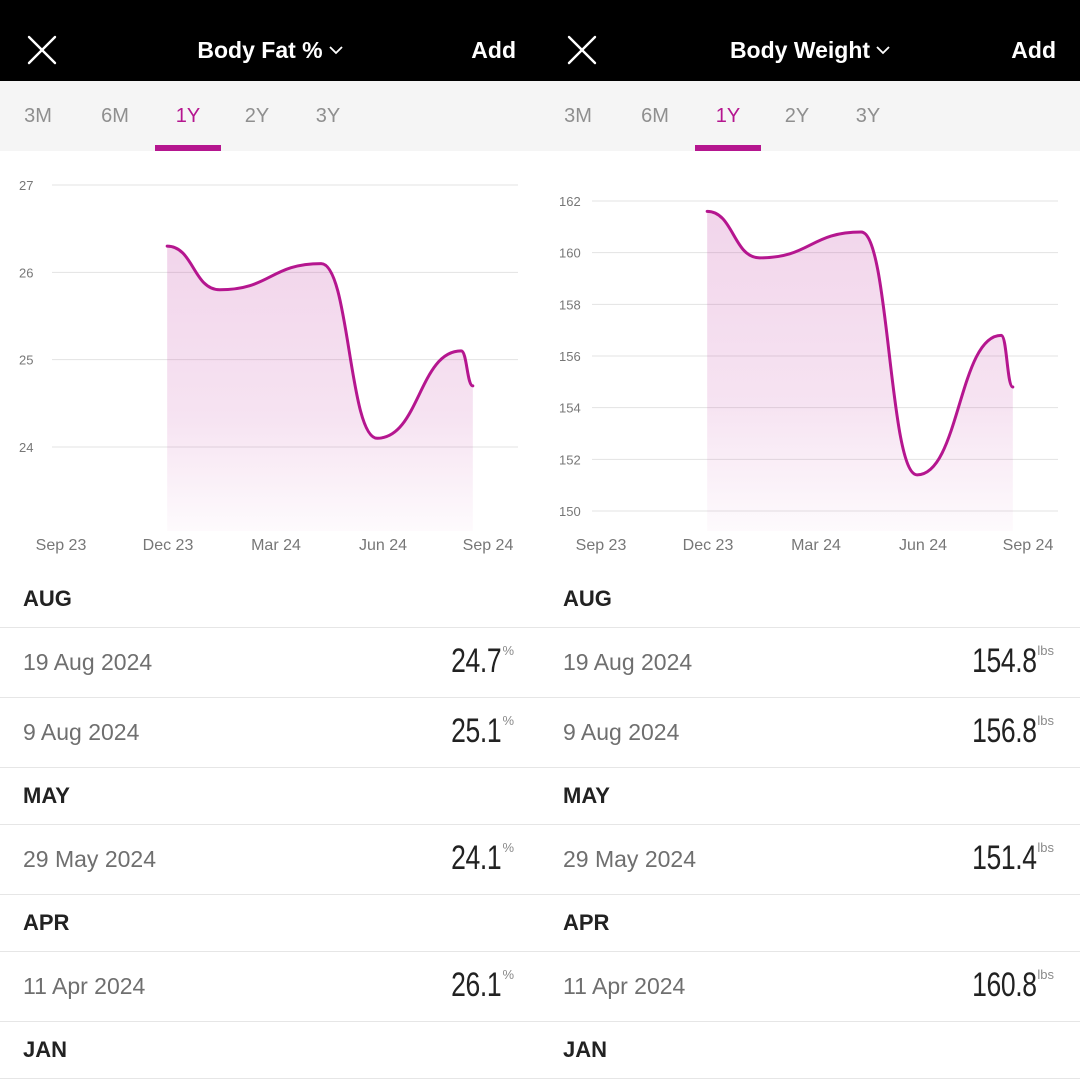  Describe the element at coordinates (570, 304) in the screenshot. I see `y-tick-label: 158` at that location.